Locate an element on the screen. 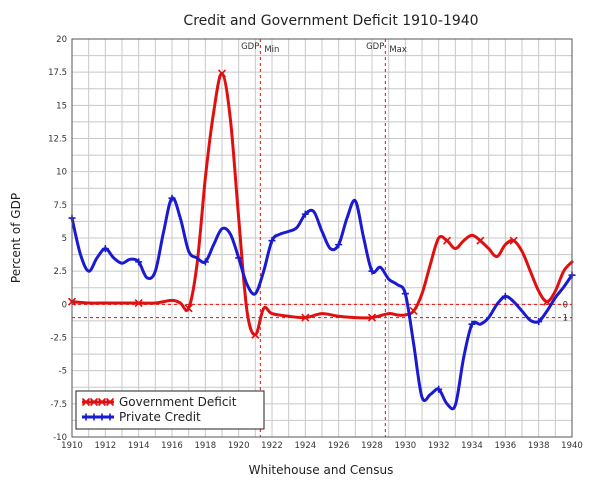 This screenshot has height=485, width=602. legend-item-government-deficit: Government Deficit is located at coordinates (159, 402).